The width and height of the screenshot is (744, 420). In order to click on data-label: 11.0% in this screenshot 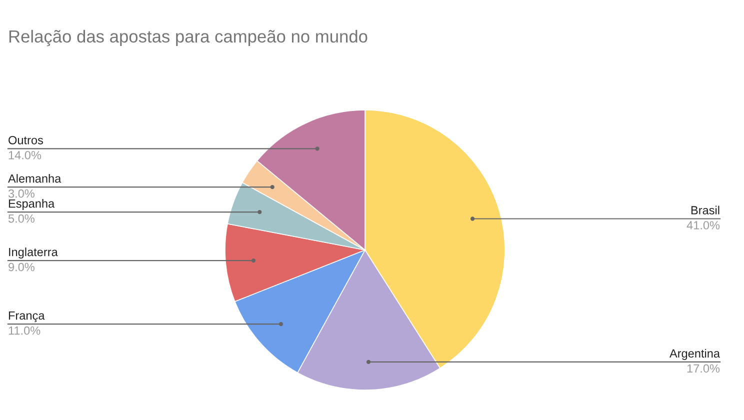, I will do `click(24, 330)`.